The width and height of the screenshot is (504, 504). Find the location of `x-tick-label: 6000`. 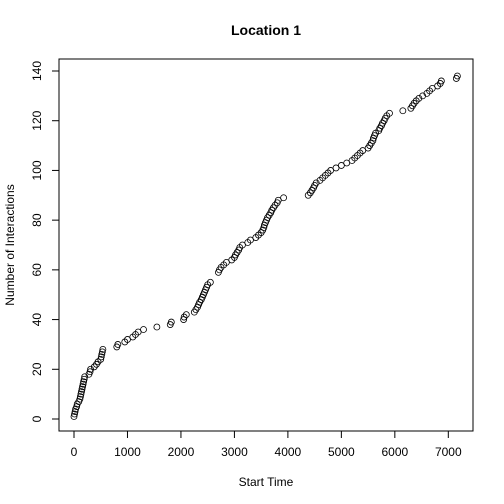

x-tick-label: 6000 is located at coordinates (394, 452).